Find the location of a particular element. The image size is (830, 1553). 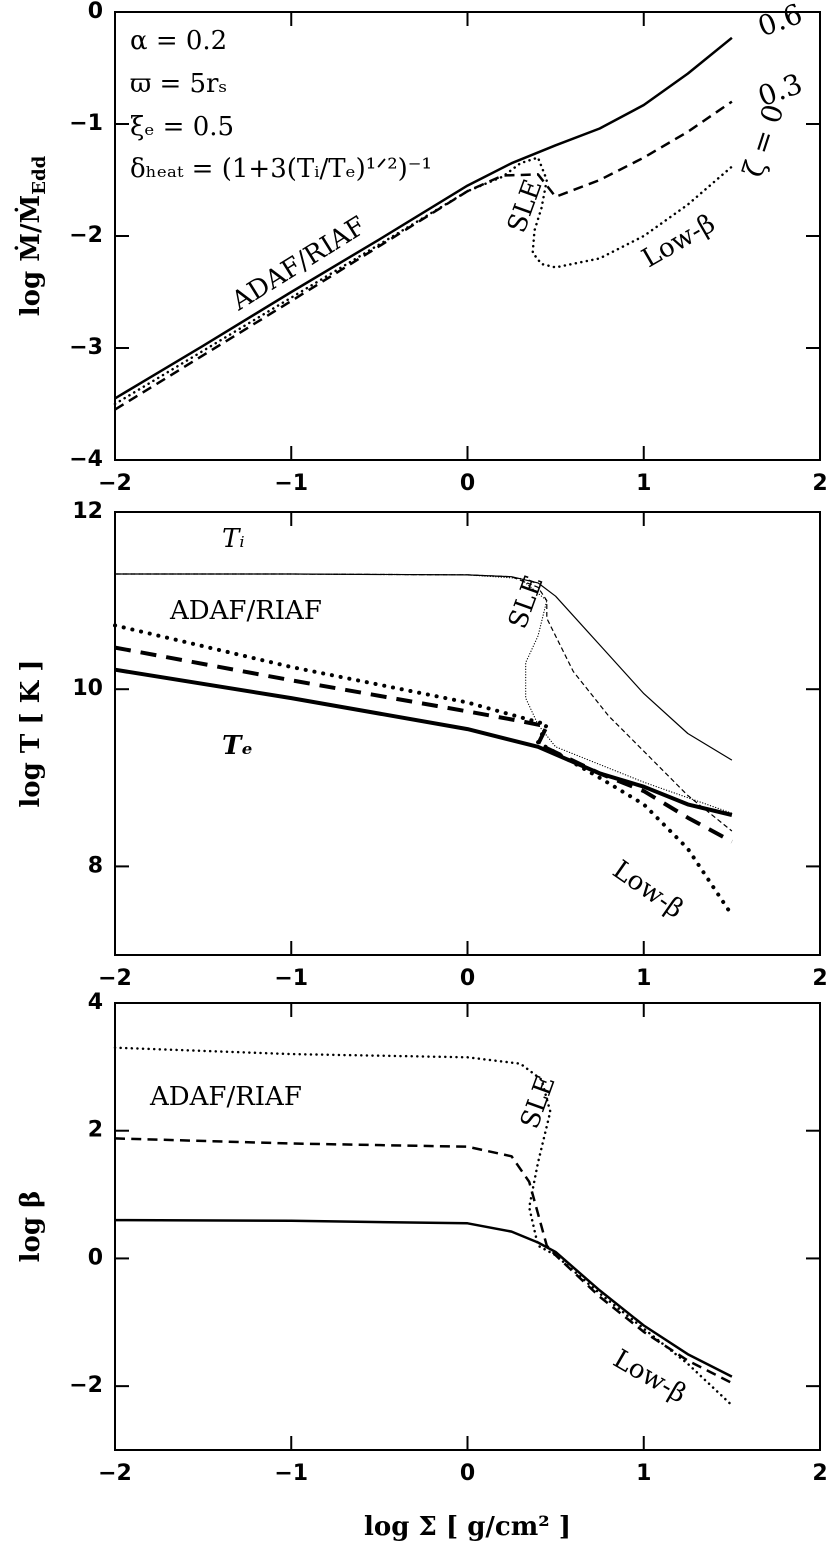

y-tick-label: 2 is located at coordinates (95, 1130).